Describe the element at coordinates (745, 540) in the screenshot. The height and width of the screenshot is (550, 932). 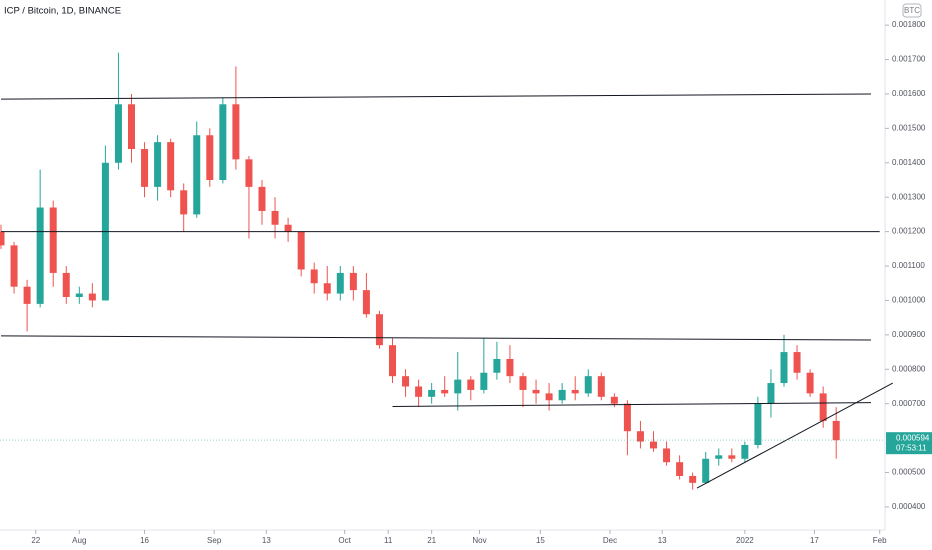
I see `x-tick-label: 2022` at that location.